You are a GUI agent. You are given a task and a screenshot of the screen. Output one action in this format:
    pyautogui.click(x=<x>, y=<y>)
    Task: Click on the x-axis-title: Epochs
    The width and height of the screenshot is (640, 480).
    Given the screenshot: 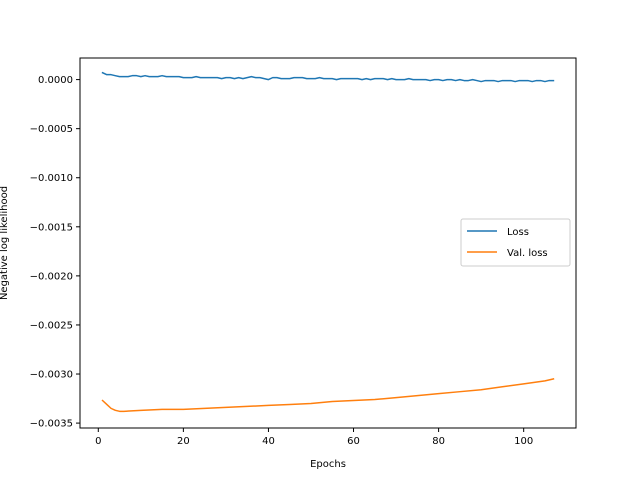 What is the action you would take?
    pyautogui.click(x=328, y=464)
    